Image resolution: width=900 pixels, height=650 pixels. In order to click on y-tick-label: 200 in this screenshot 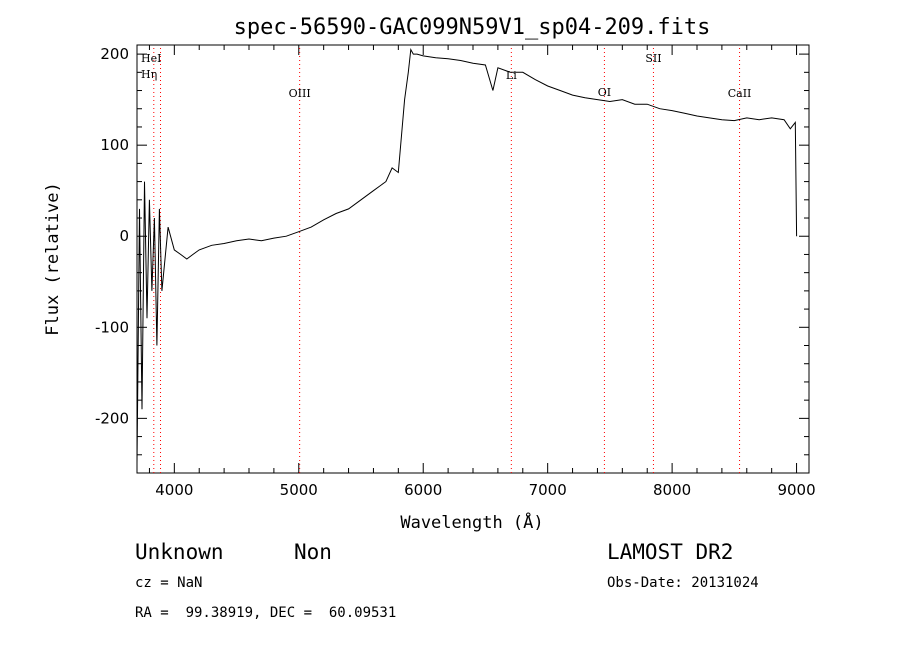, I will do `click(114, 54)`.